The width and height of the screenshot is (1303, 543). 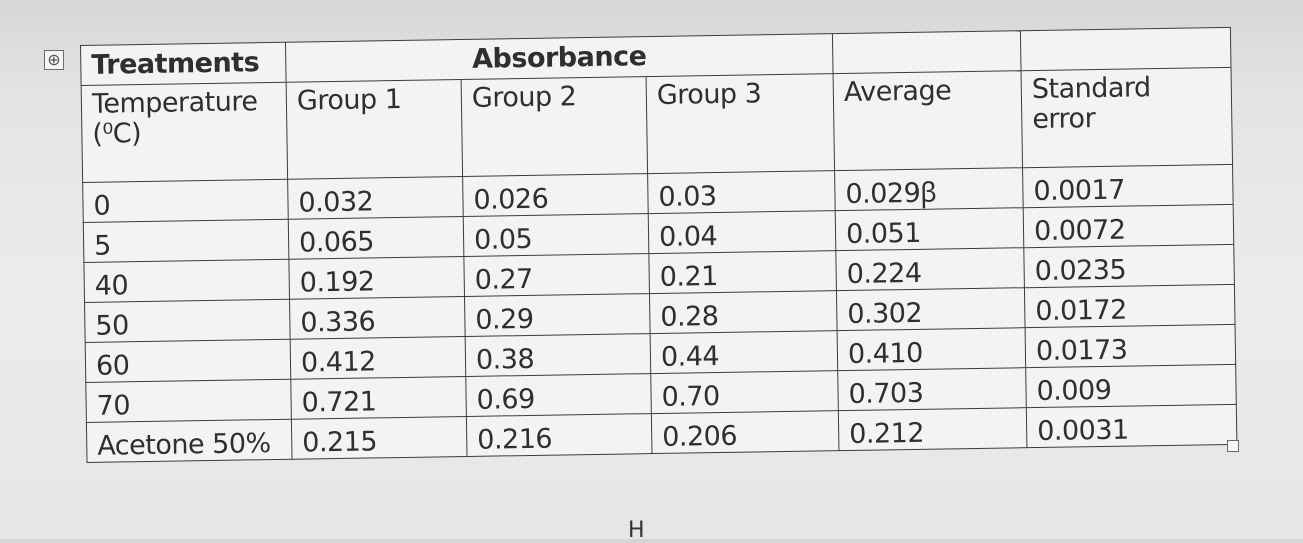 What do you see at coordinates (374, 129) in the screenshot?
I see `group1-header: Group 1` at bounding box center [374, 129].